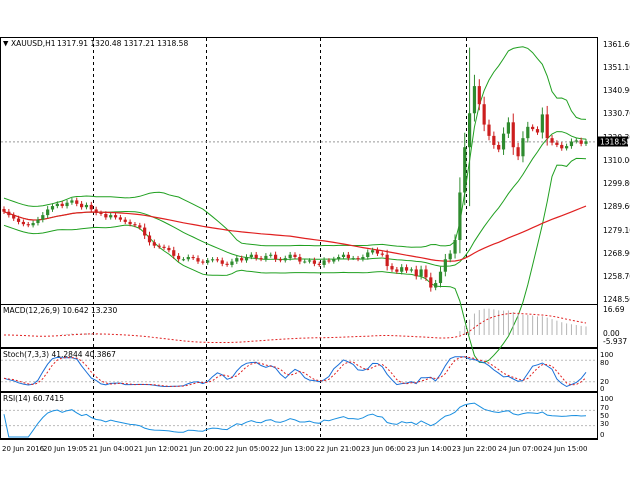  What do you see at coordinates (520, 449) in the screenshot?
I see `time-label: 24 Jun 07:00` at bounding box center [520, 449].